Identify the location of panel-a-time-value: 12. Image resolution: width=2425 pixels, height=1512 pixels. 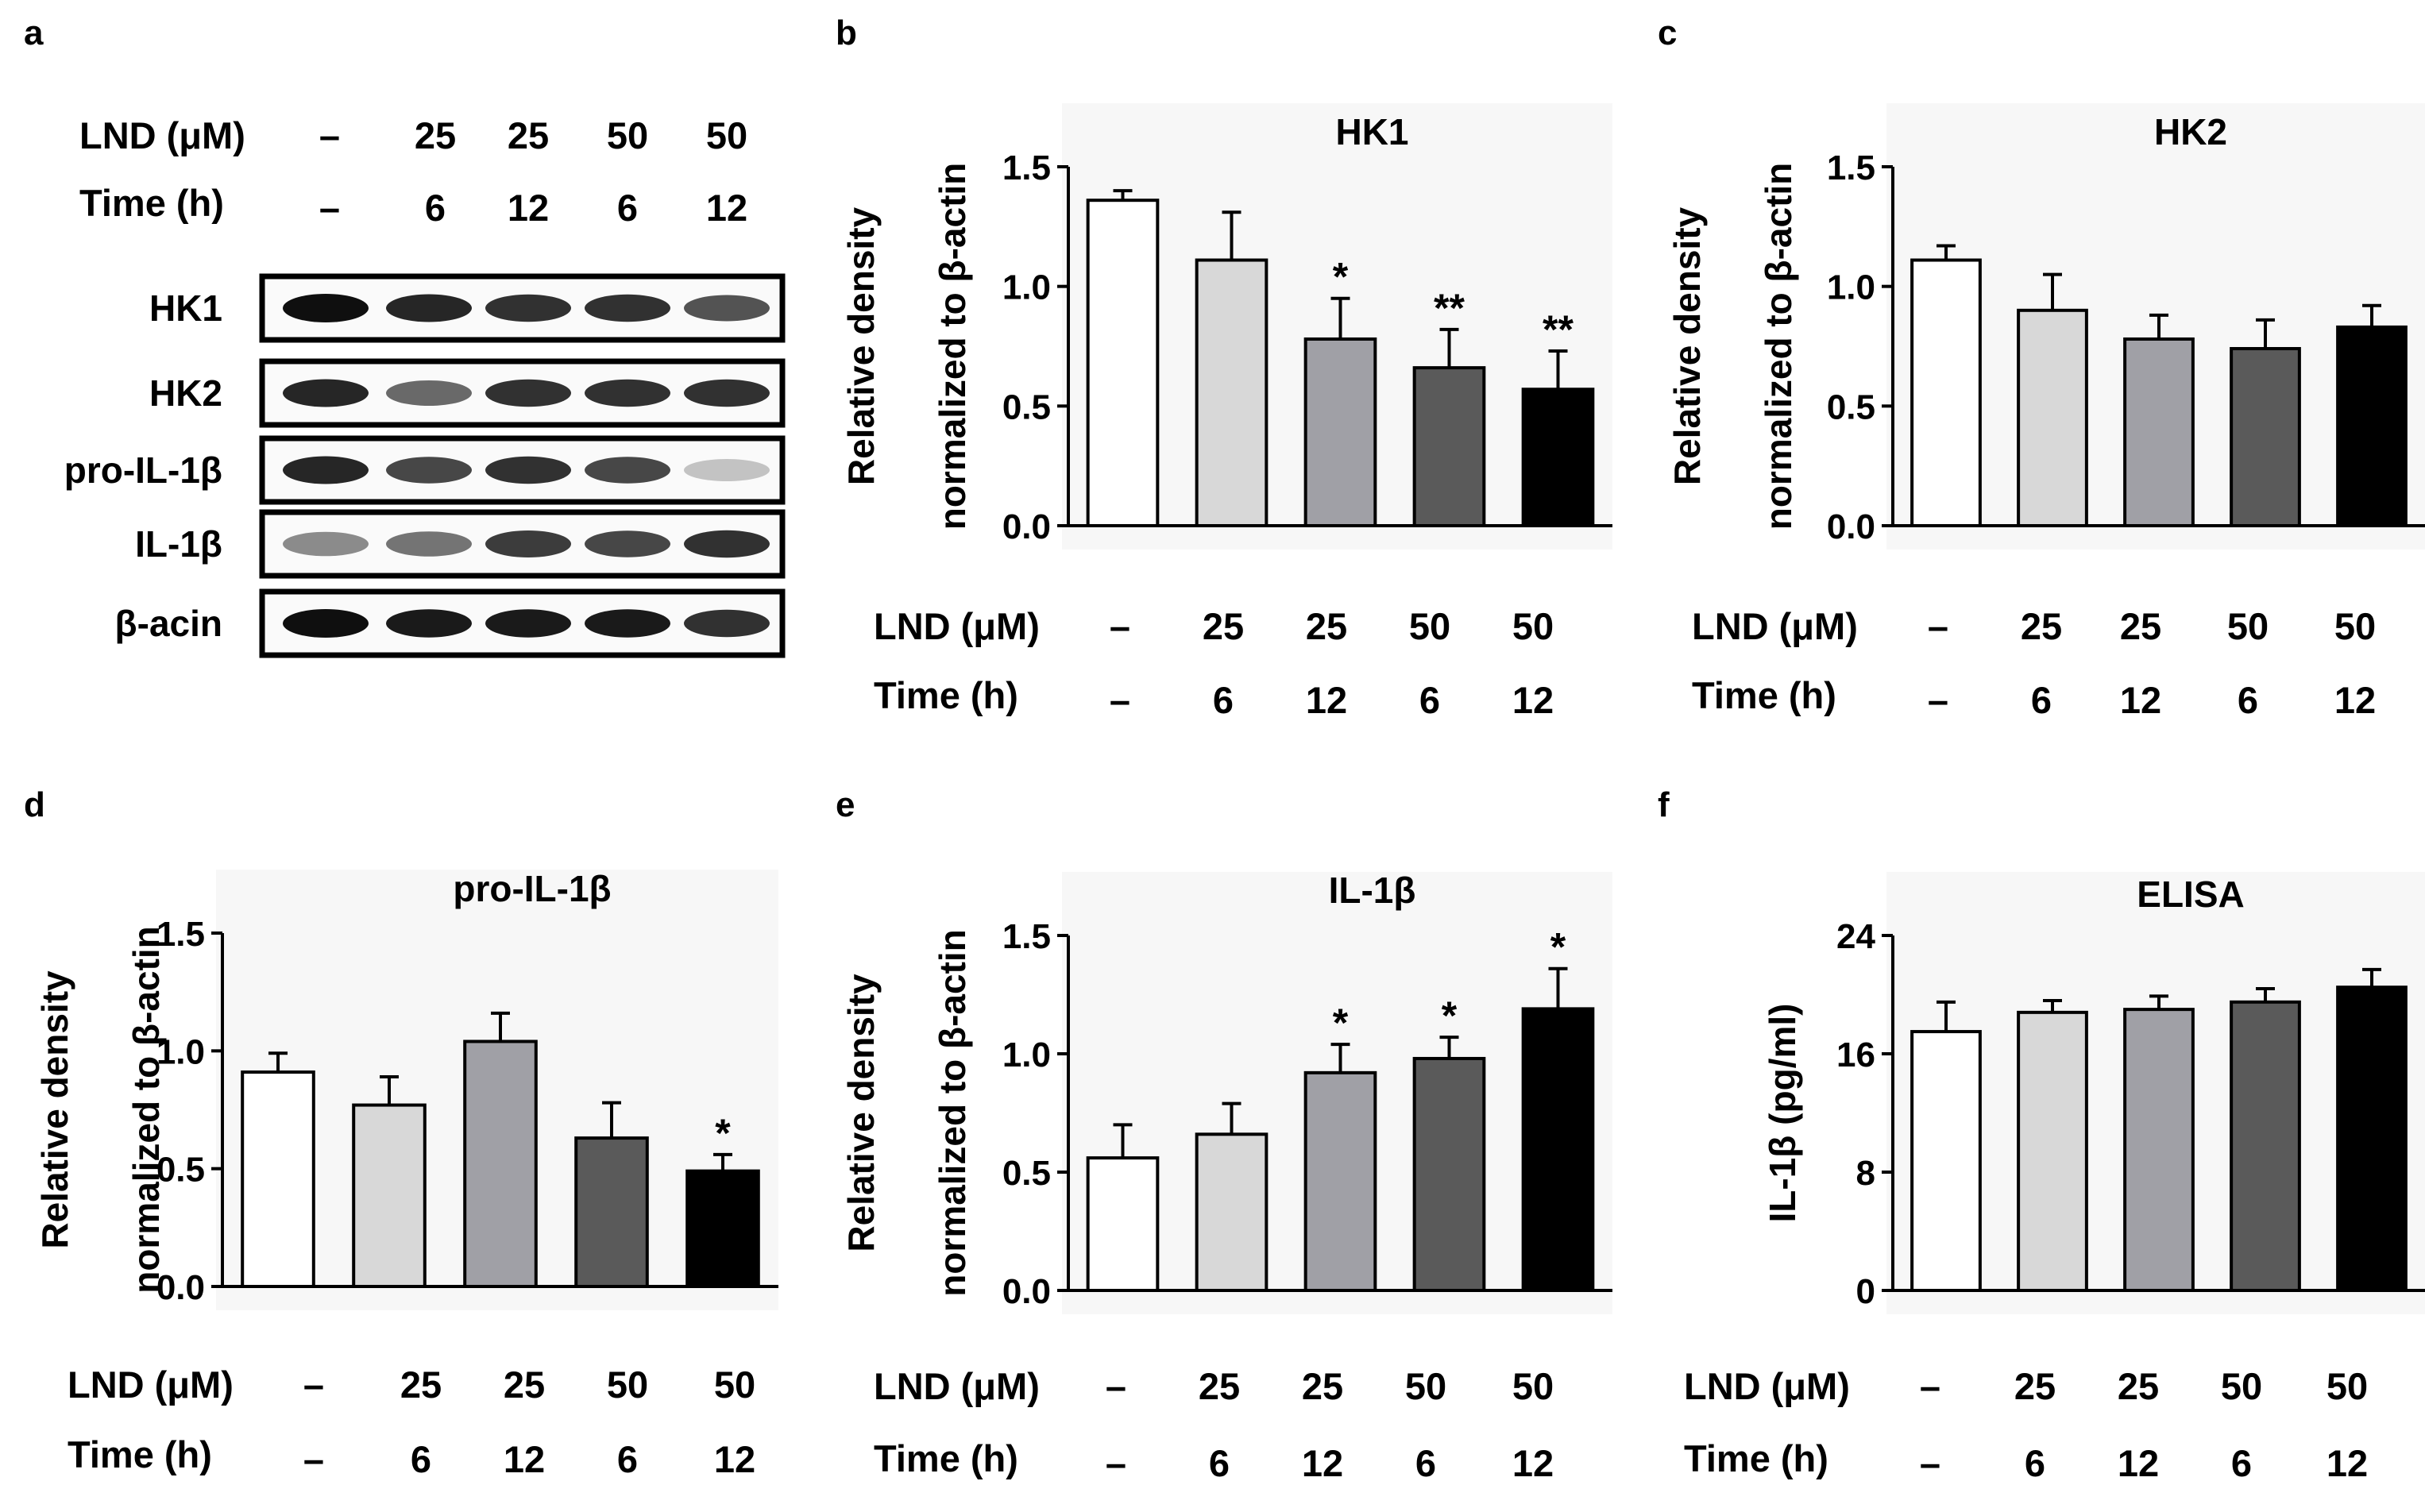
(726, 208).